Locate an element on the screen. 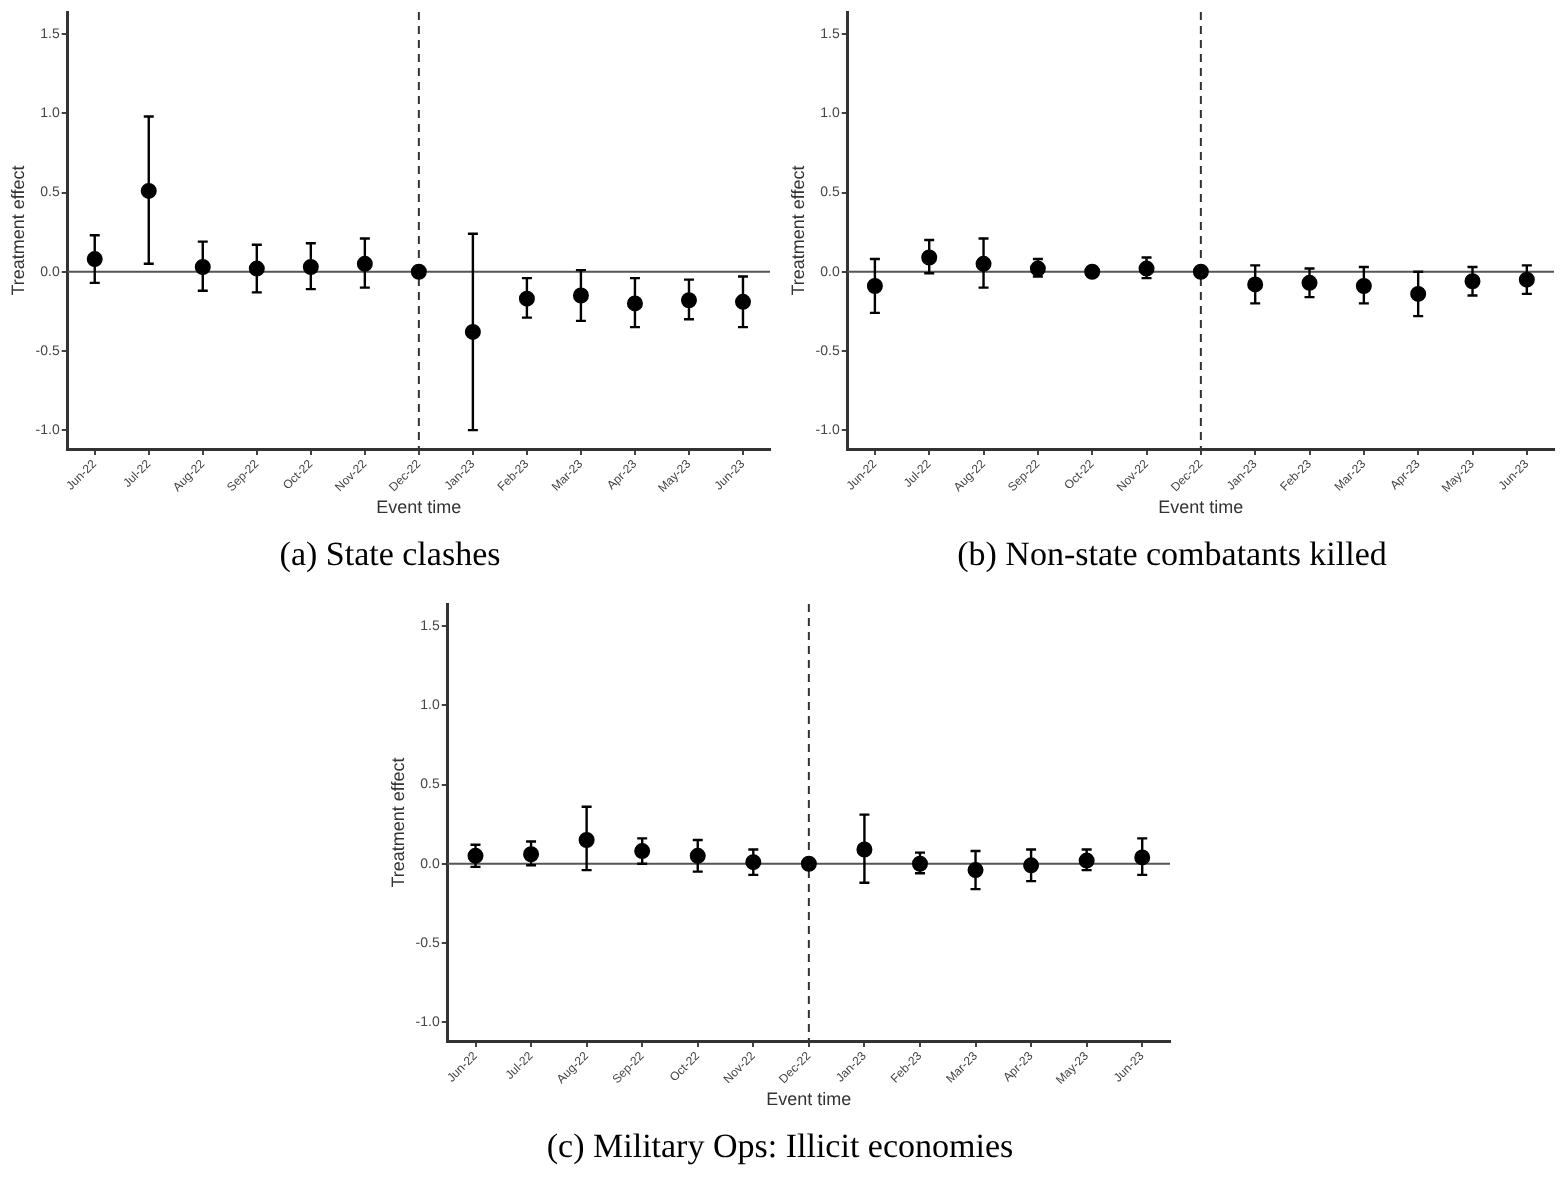 This screenshot has width=1564, height=1186. text: (b) Non-state combatants killed is located at coordinates (1172, 553).